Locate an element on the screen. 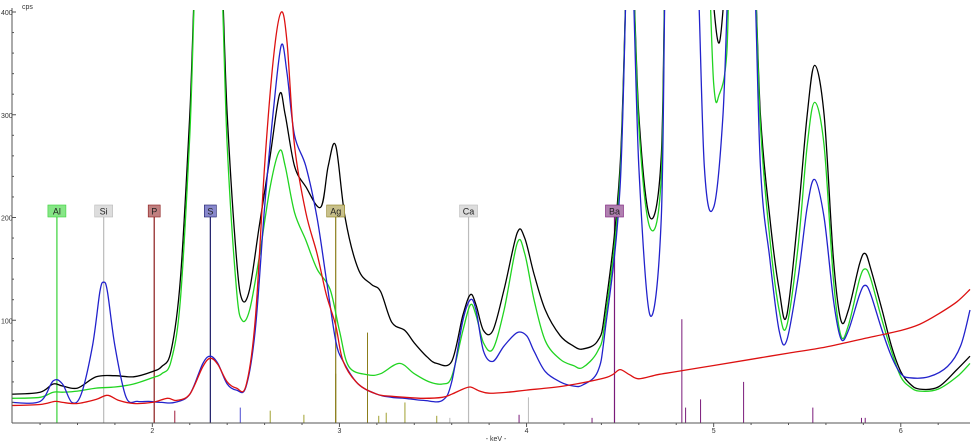  element-label-ca: Ca is located at coordinates (468, 211).